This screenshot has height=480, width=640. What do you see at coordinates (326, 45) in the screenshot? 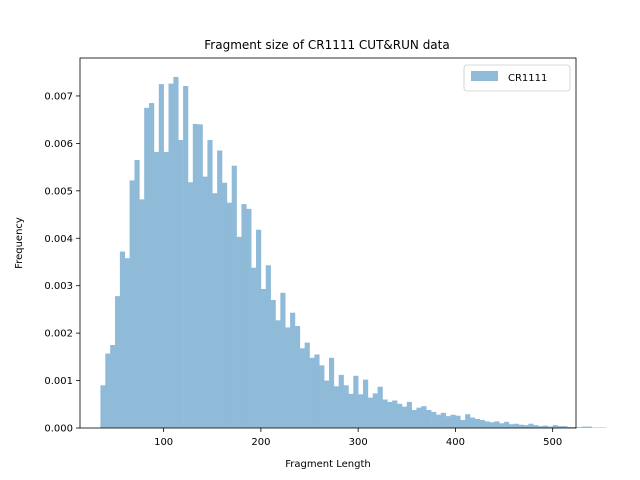
I see `chart-title: Fragment size of CR1111 CUT&RUN data` at bounding box center [326, 45].